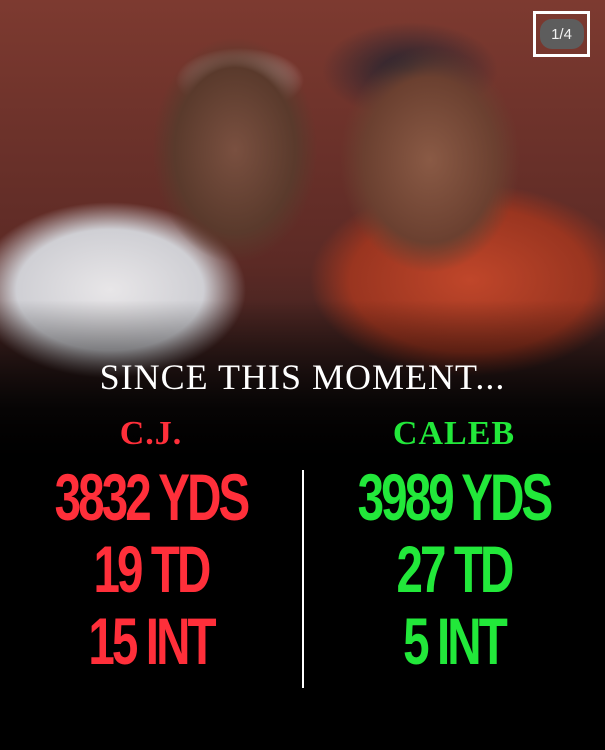 This screenshot has width=605, height=750. Describe the element at coordinates (455, 497) in the screenshot. I see `stat-yards: 3989 YDS` at that location.